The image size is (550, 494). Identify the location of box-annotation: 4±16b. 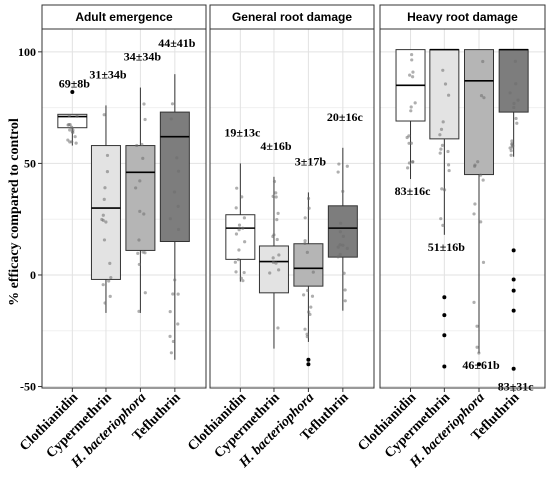
(276, 146).